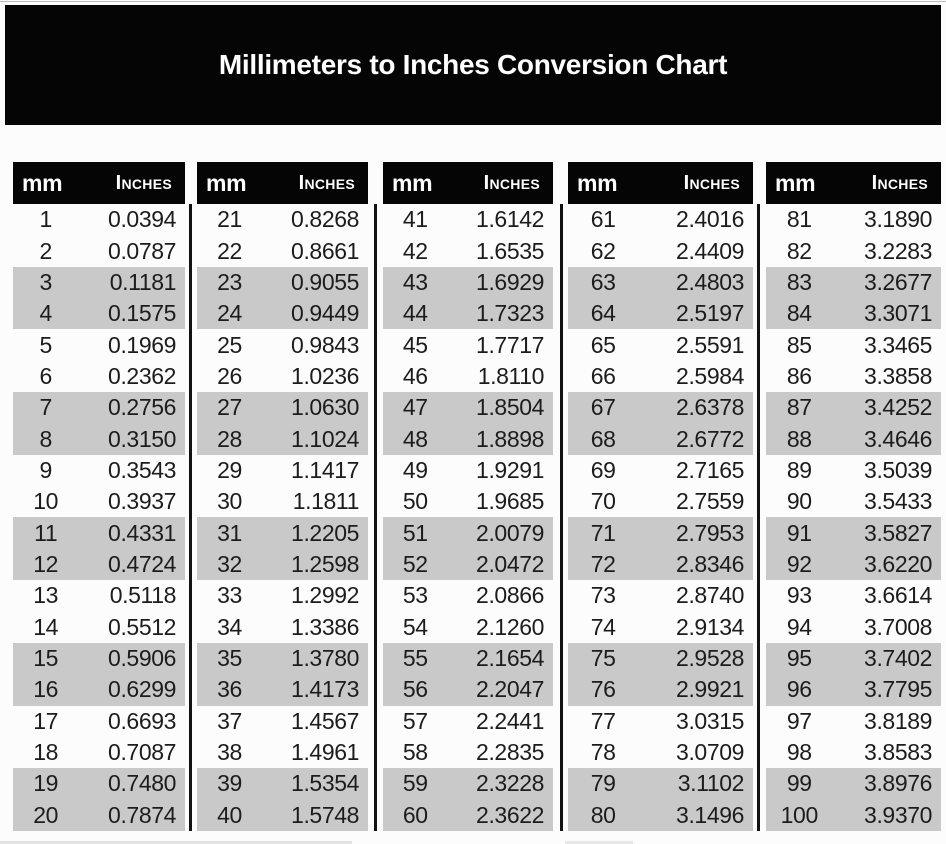  Describe the element at coordinates (325, 595) in the screenshot. I see `inches-value: 1.2992` at that location.